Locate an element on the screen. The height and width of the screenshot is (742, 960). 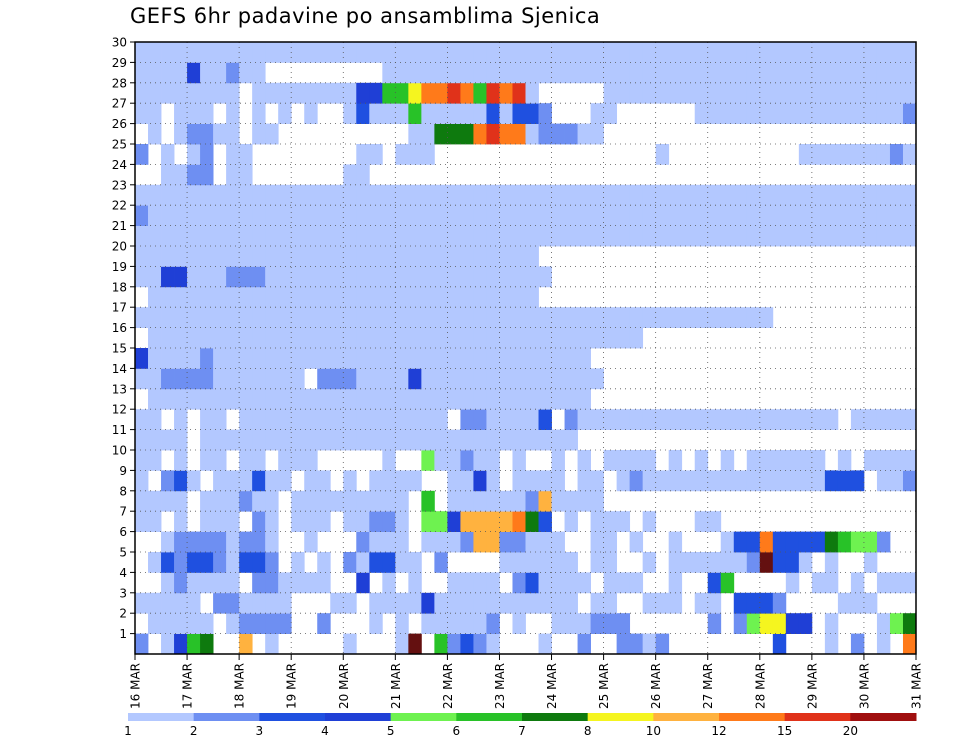
x-tick-label: 31 MAR is located at coordinates (917, 686).